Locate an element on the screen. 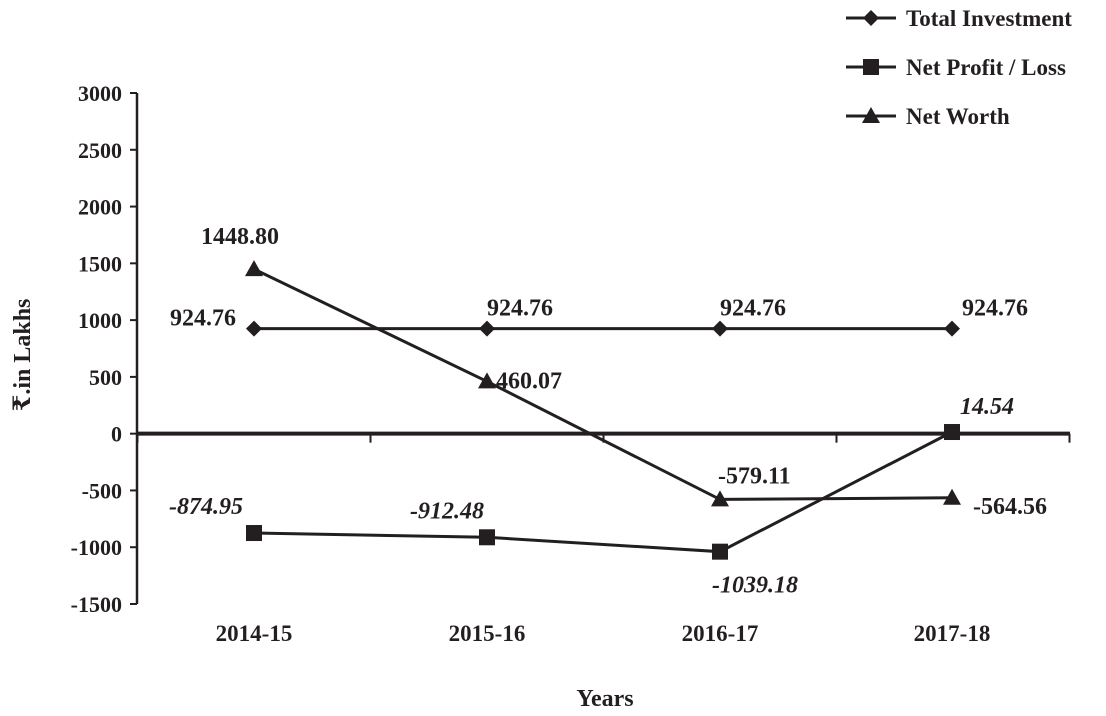 This screenshot has height=716, width=1106. x-category-label: 2015-16 is located at coordinates (487, 633).